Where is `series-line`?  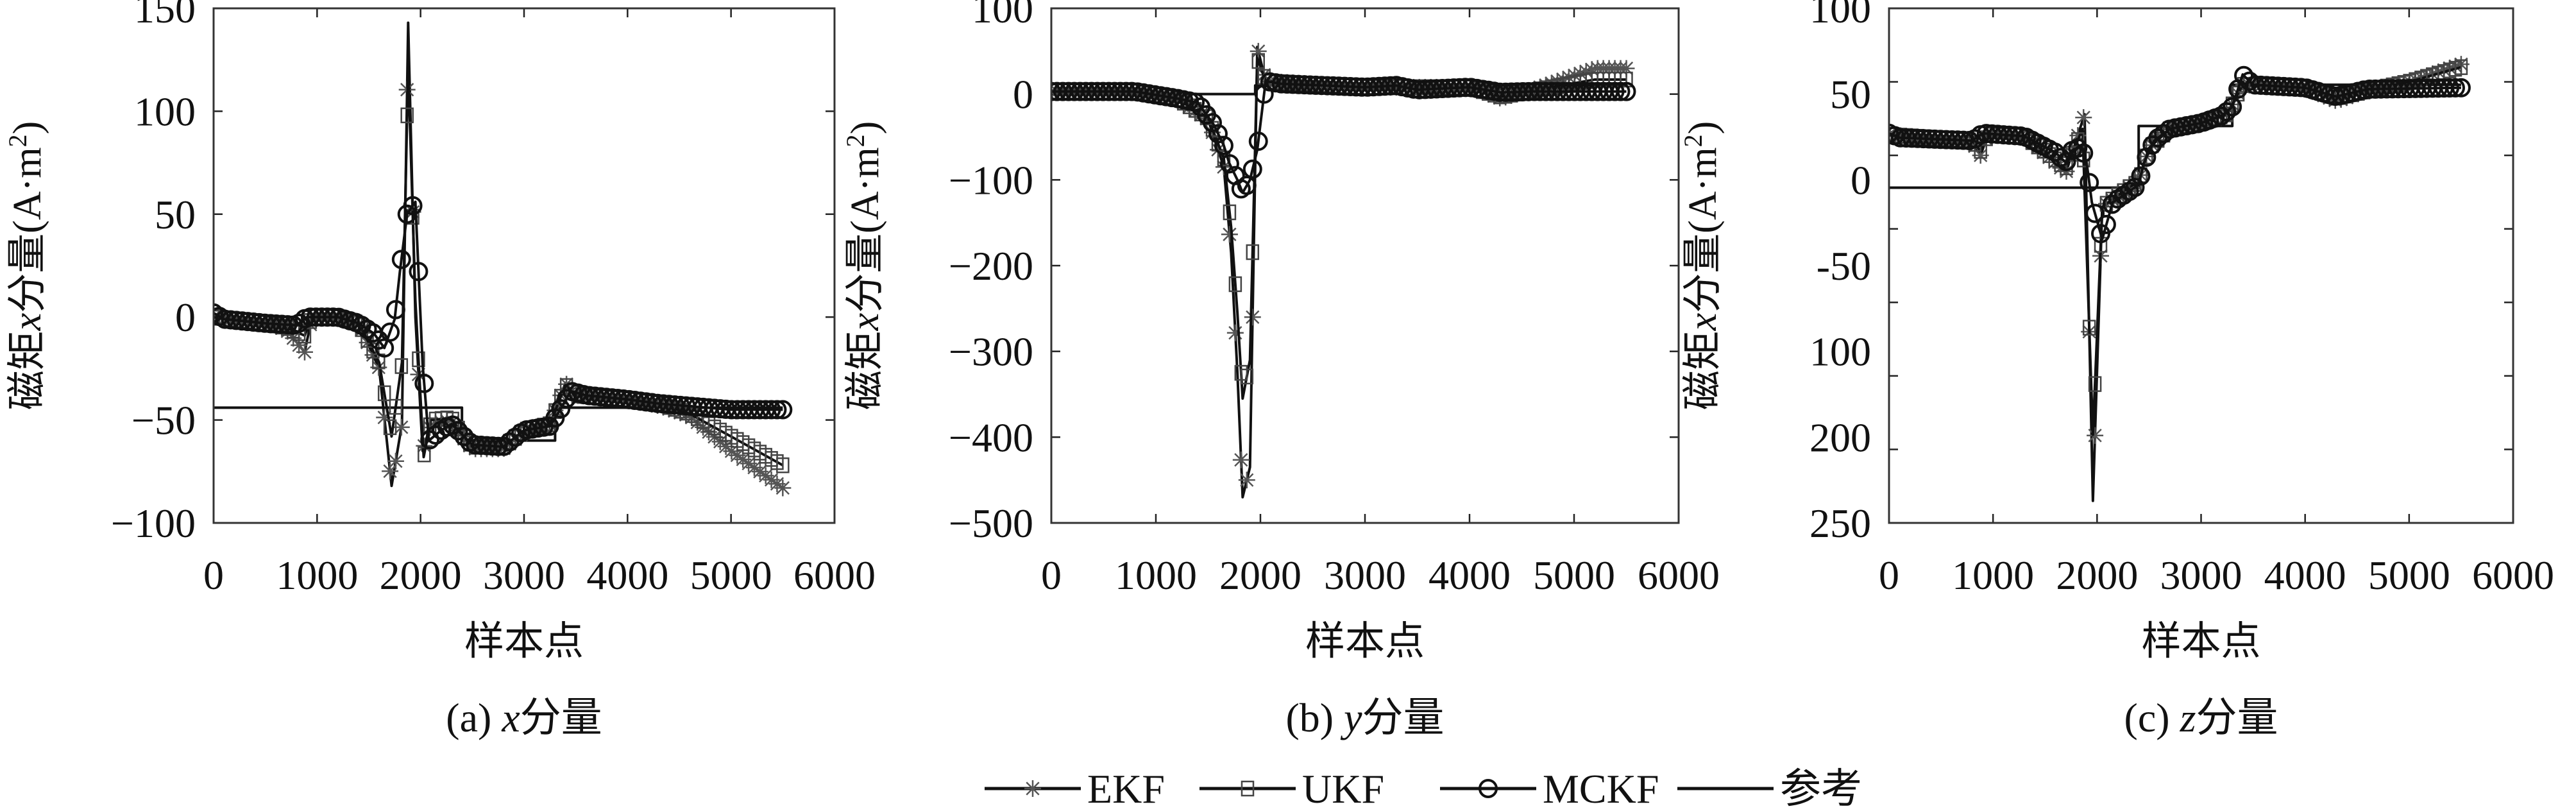 series-line is located at coordinates (499, 265).